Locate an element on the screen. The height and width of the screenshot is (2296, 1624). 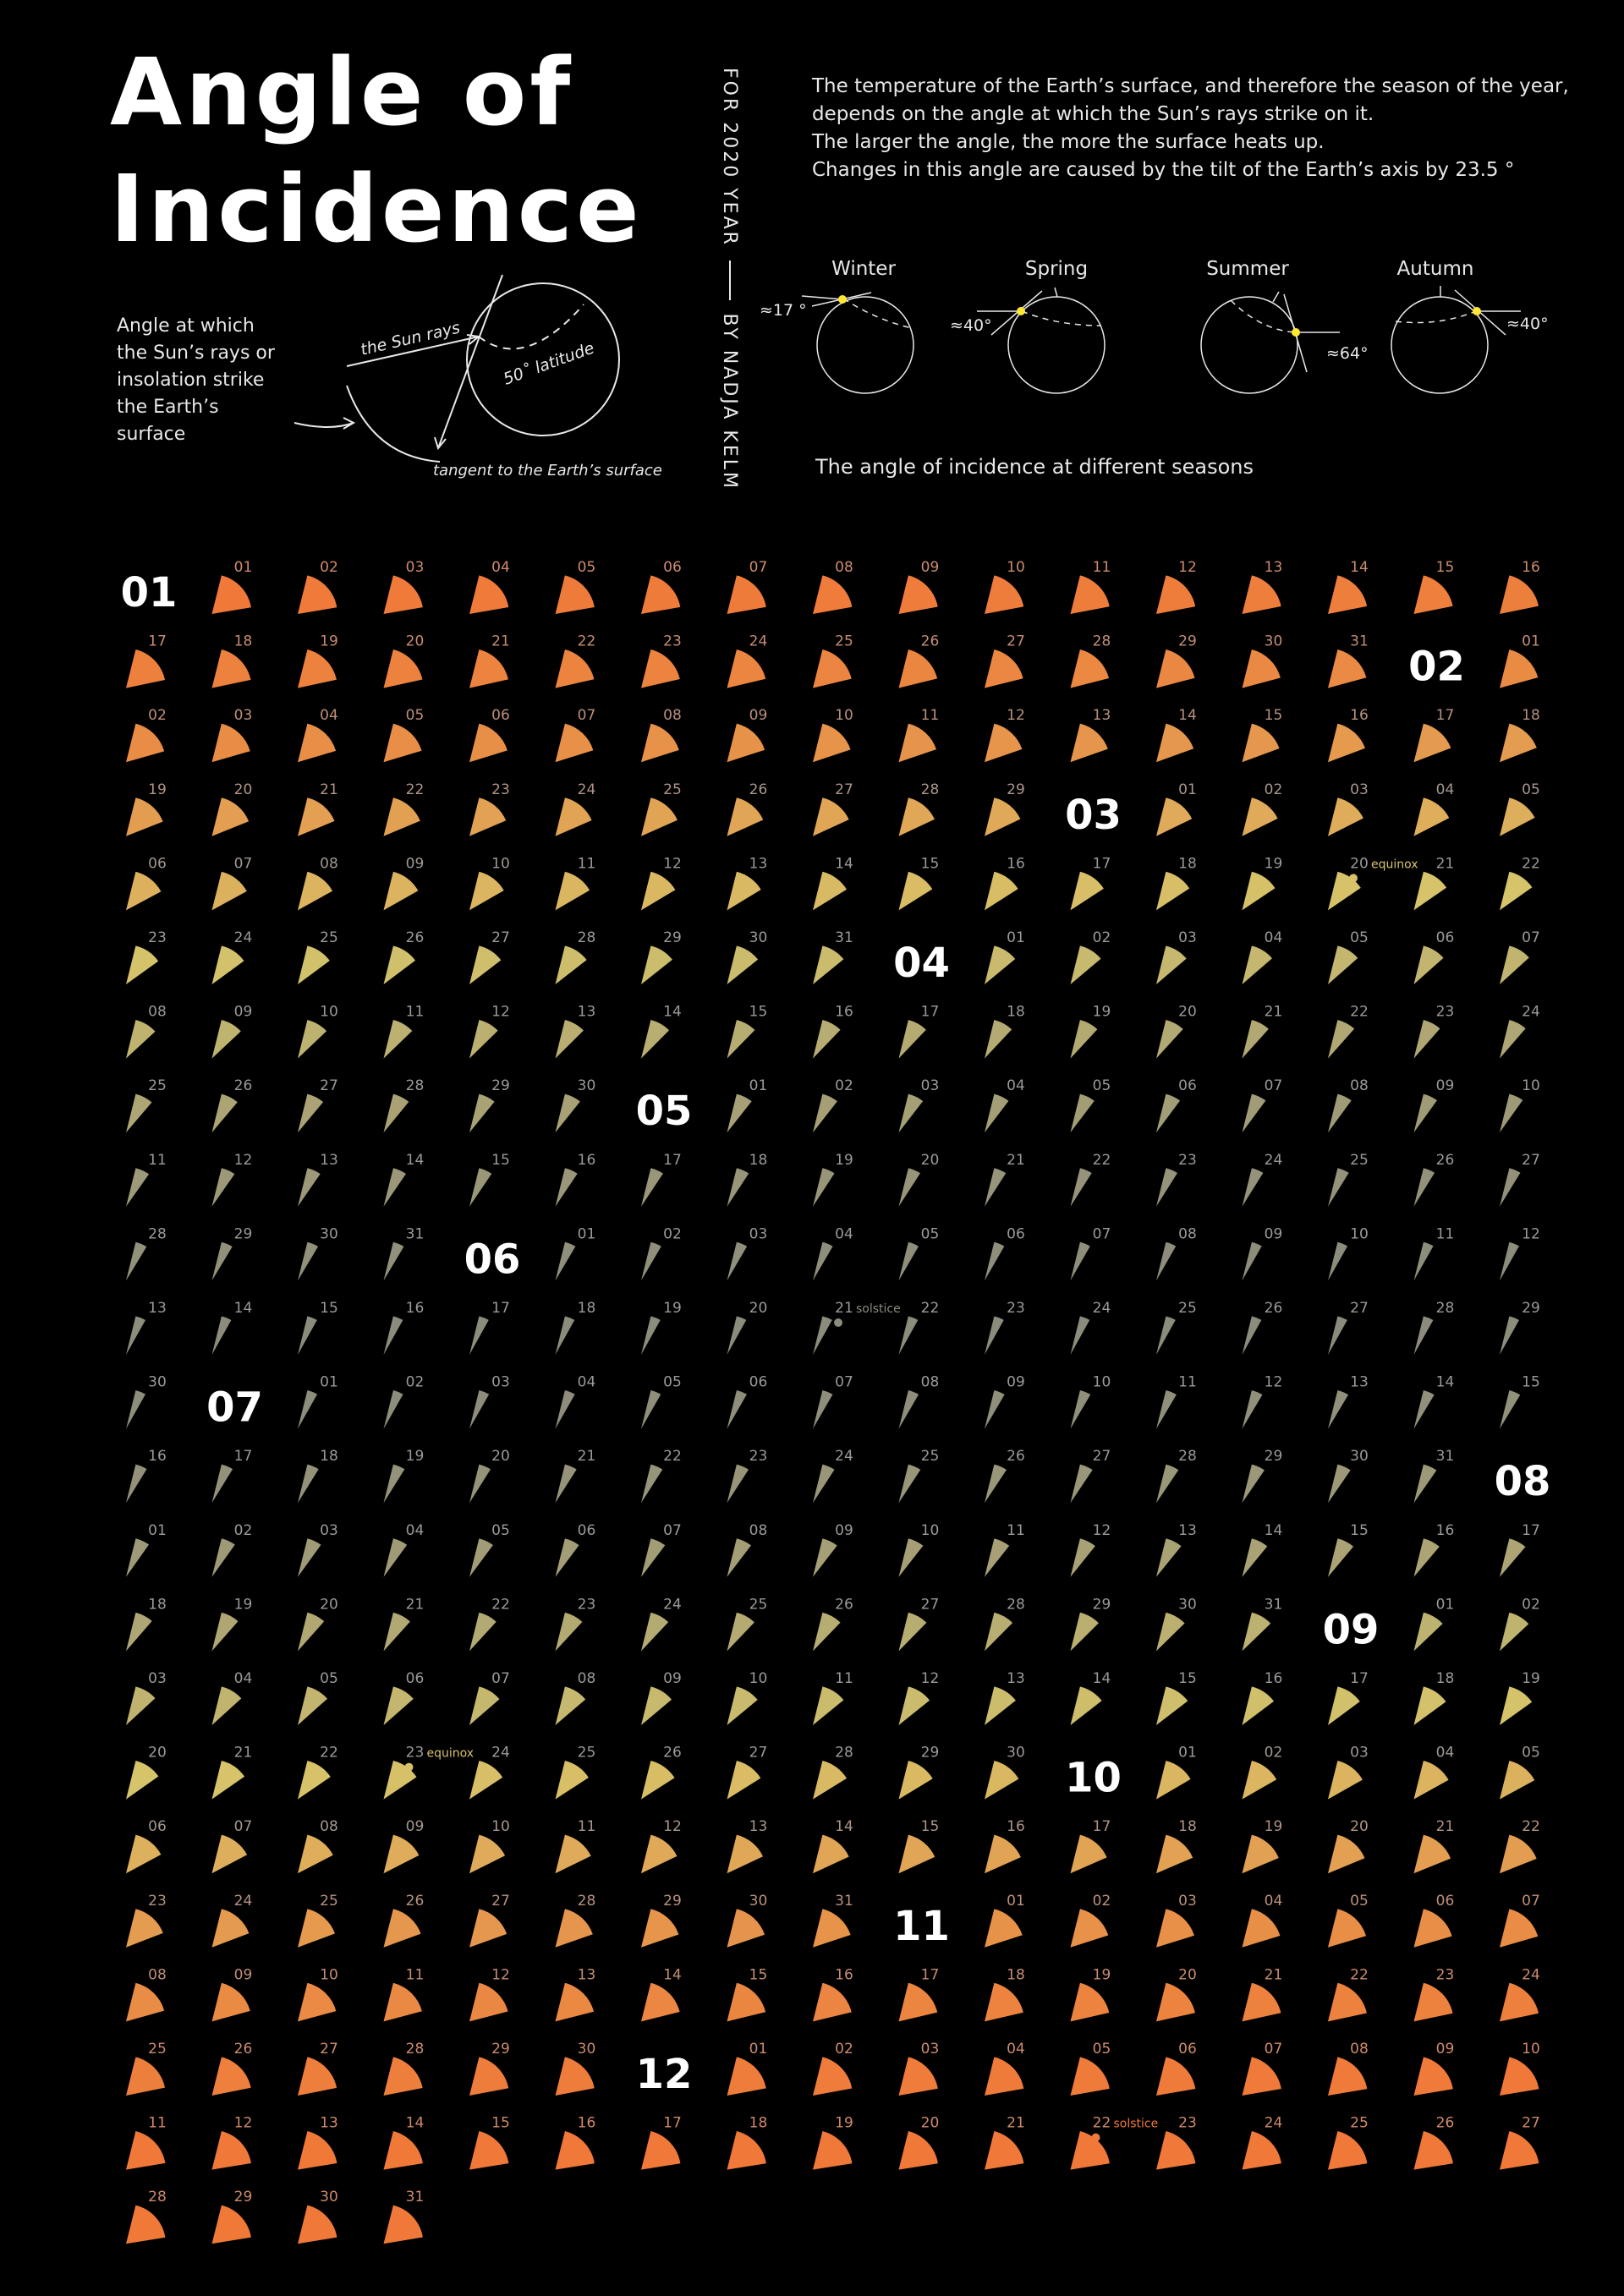
day-number: 10 is located at coordinates (758, 1679).